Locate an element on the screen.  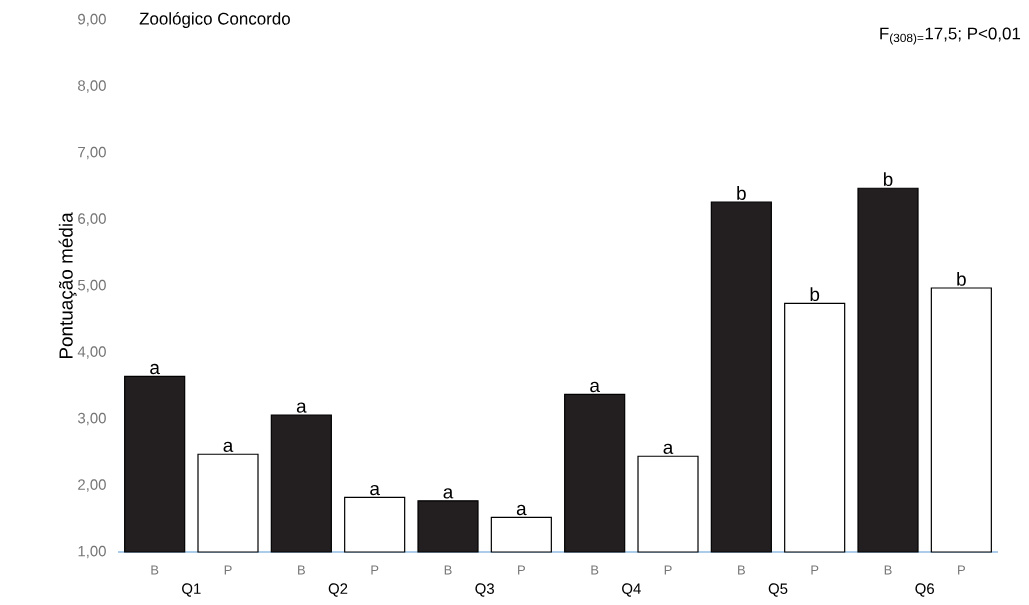
y-tick-label: 3,00 is located at coordinates (91, 419).